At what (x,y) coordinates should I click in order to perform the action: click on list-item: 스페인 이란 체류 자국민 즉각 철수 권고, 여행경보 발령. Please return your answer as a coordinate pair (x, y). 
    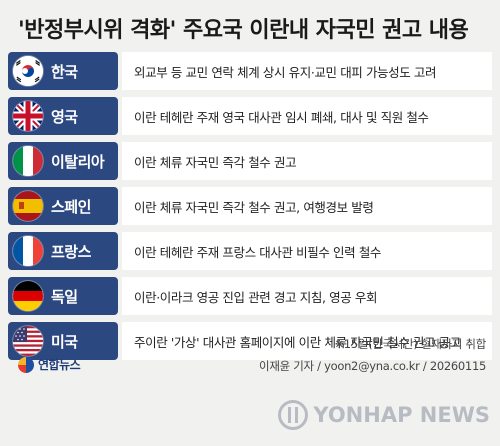
    Looking at the image, I should click on (250, 206).